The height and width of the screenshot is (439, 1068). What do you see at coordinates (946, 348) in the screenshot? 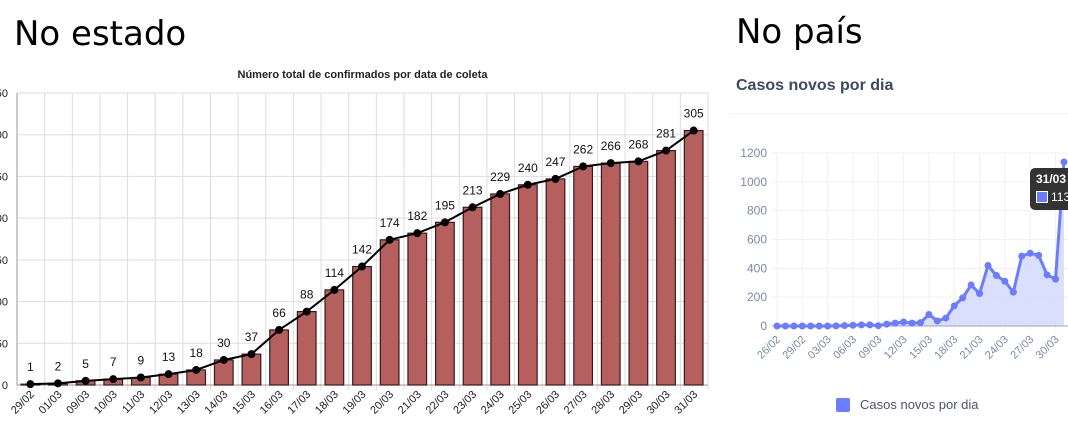
I see `x-tick-label: 18/03` at bounding box center [946, 348].